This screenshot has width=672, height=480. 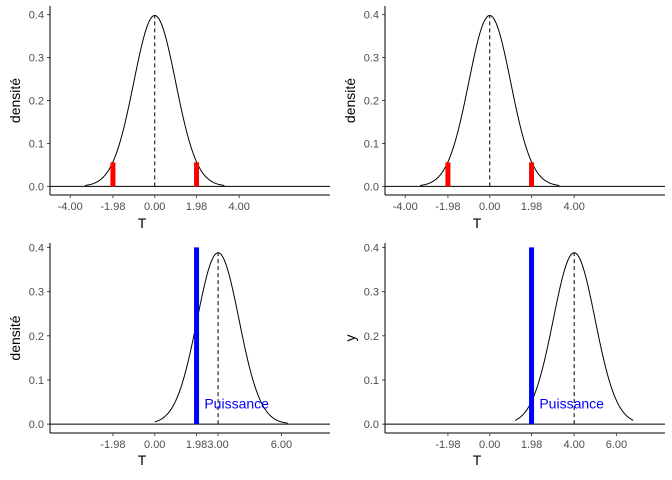 I want to click on y-axis-title: y, so click(x=350, y=338).